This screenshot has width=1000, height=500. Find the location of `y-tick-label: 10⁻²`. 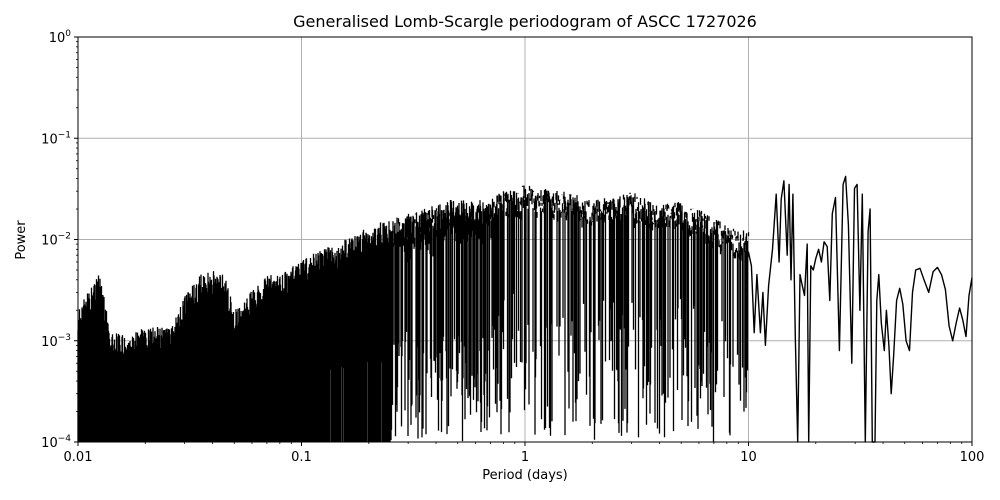

y-tick-label: 10⁻² is located at coordinates (56, 240).